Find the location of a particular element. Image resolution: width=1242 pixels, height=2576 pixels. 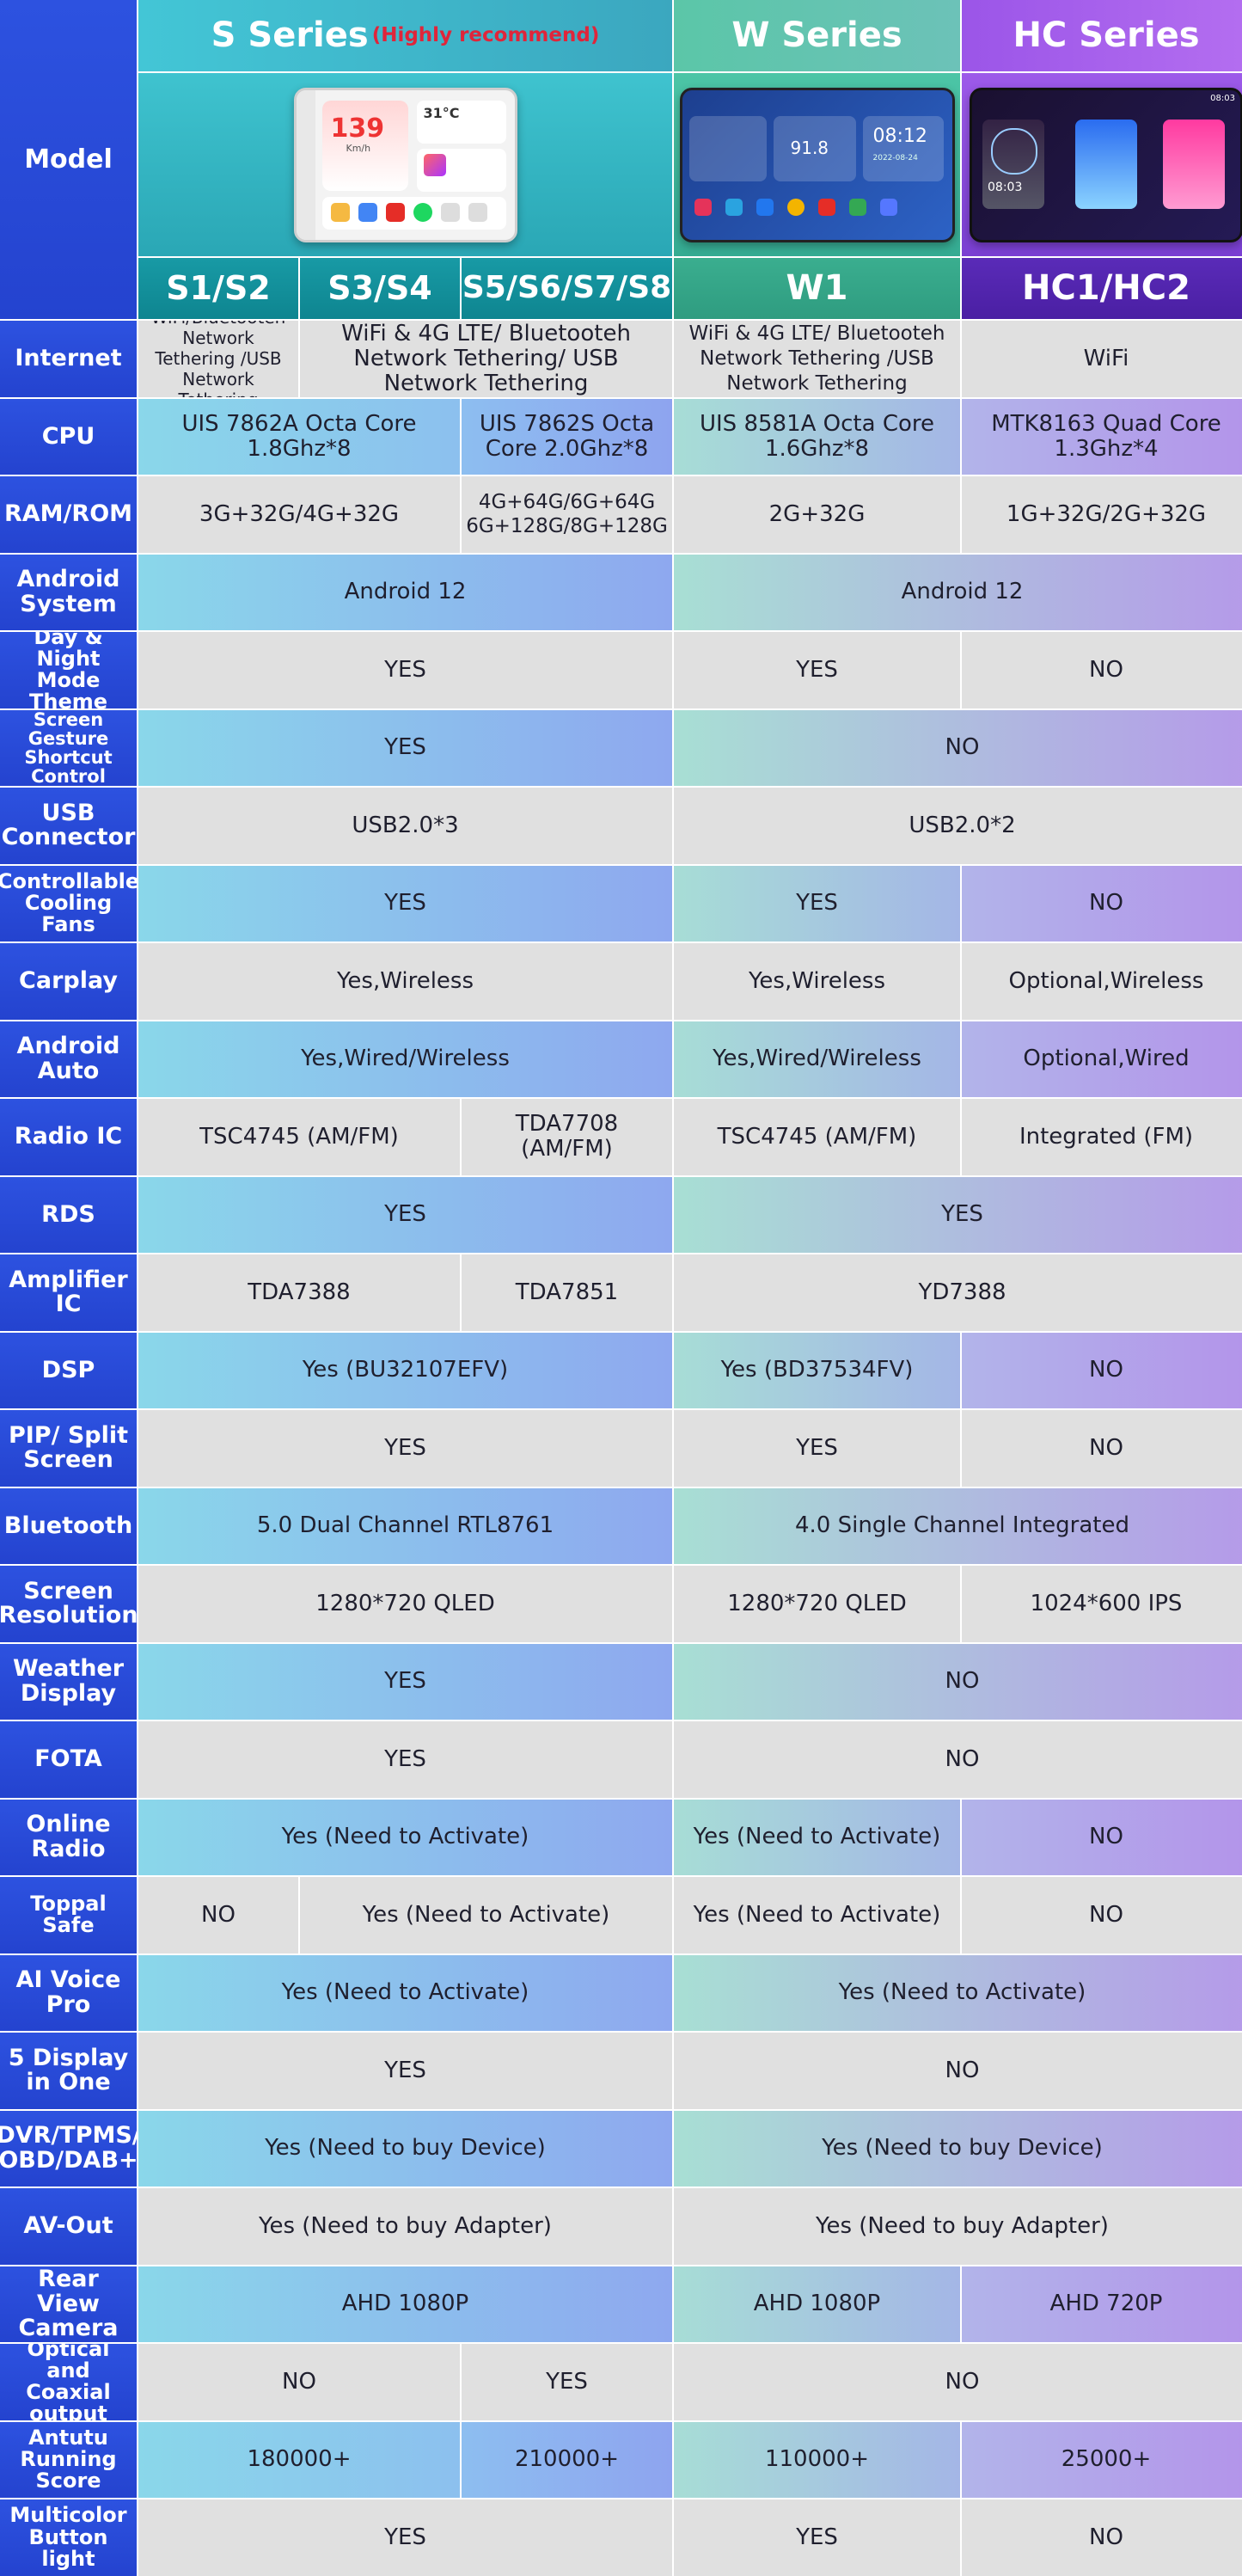

value-cell: TDA7851 is located at coordinates (567, 1292).